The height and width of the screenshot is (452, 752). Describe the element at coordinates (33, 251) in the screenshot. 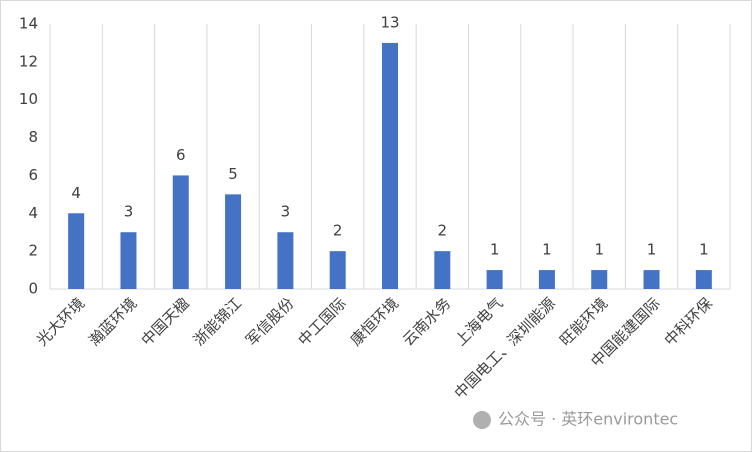

I see `y-tick-label: 2` at that location.